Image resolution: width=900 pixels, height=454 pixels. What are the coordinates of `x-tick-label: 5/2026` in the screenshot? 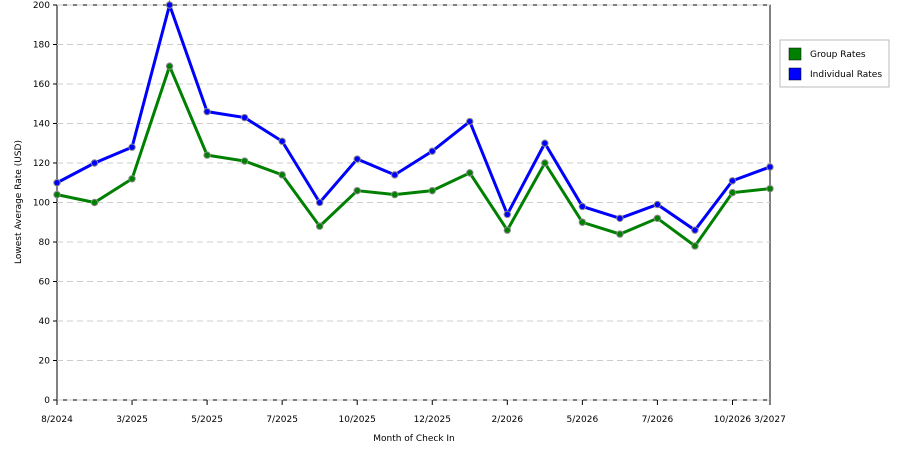 It's located at (583, 420).